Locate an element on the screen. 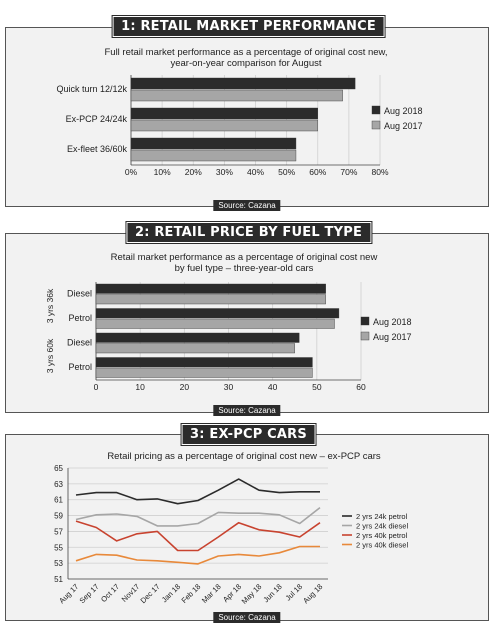 The image size is (497, 629). chart-3-y-tick-label: 57 is located at coordinates (58, 531).